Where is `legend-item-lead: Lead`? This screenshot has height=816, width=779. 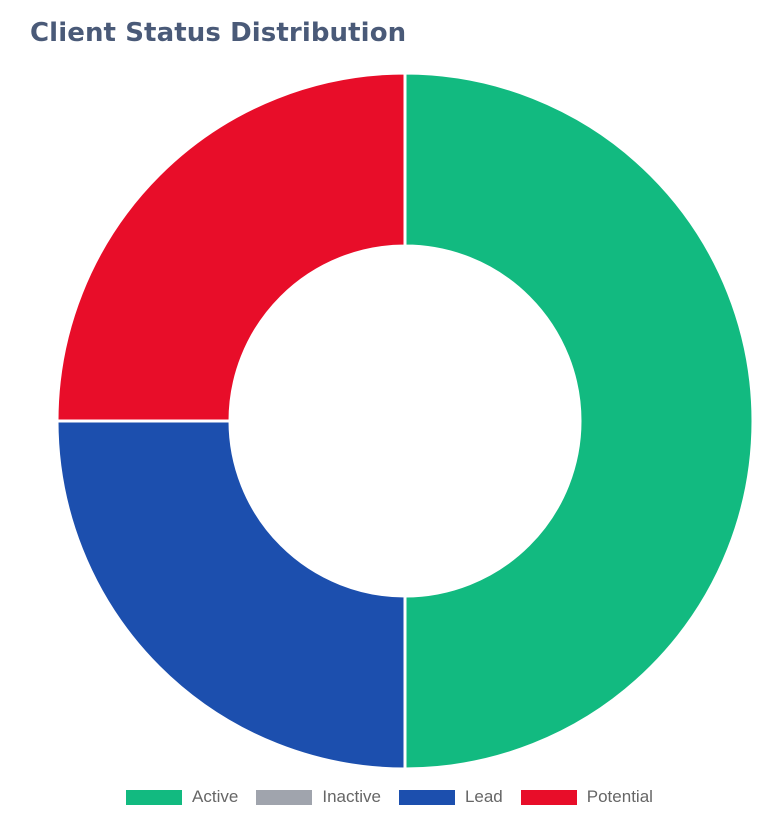
legend-item-lead: Lead is located at coordinates (450, 797).